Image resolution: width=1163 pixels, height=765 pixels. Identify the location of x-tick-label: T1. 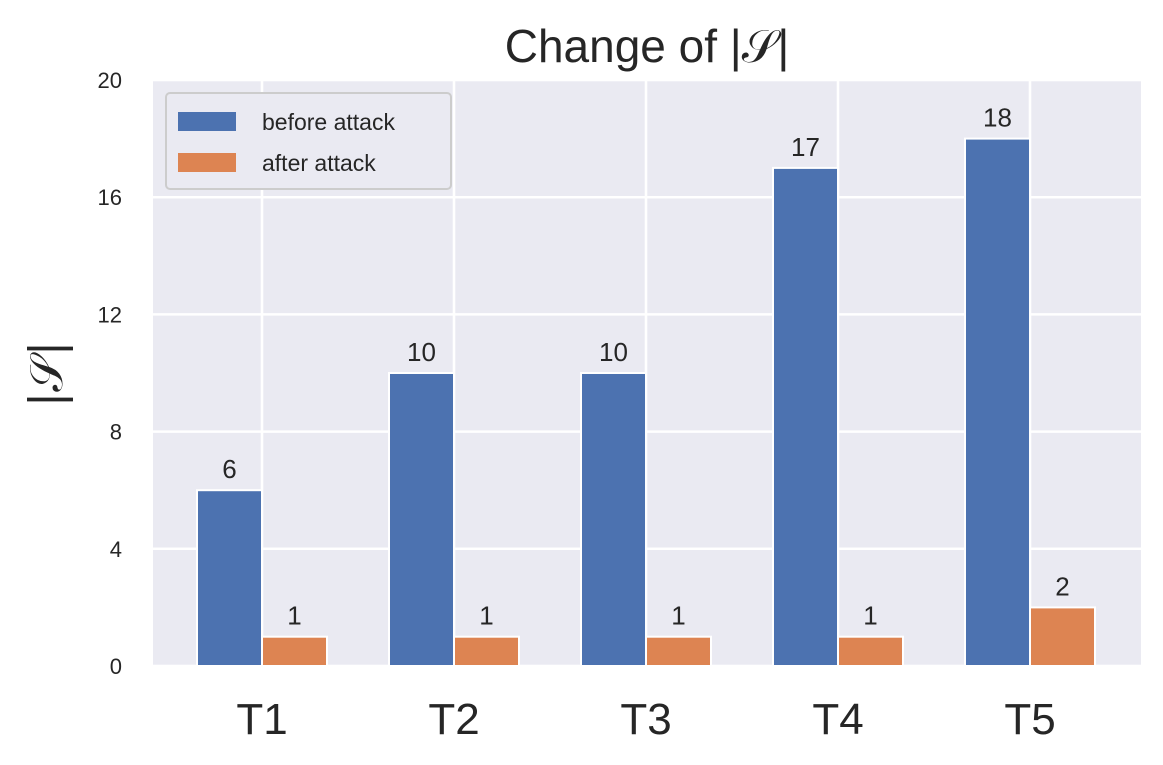
(261, 719).